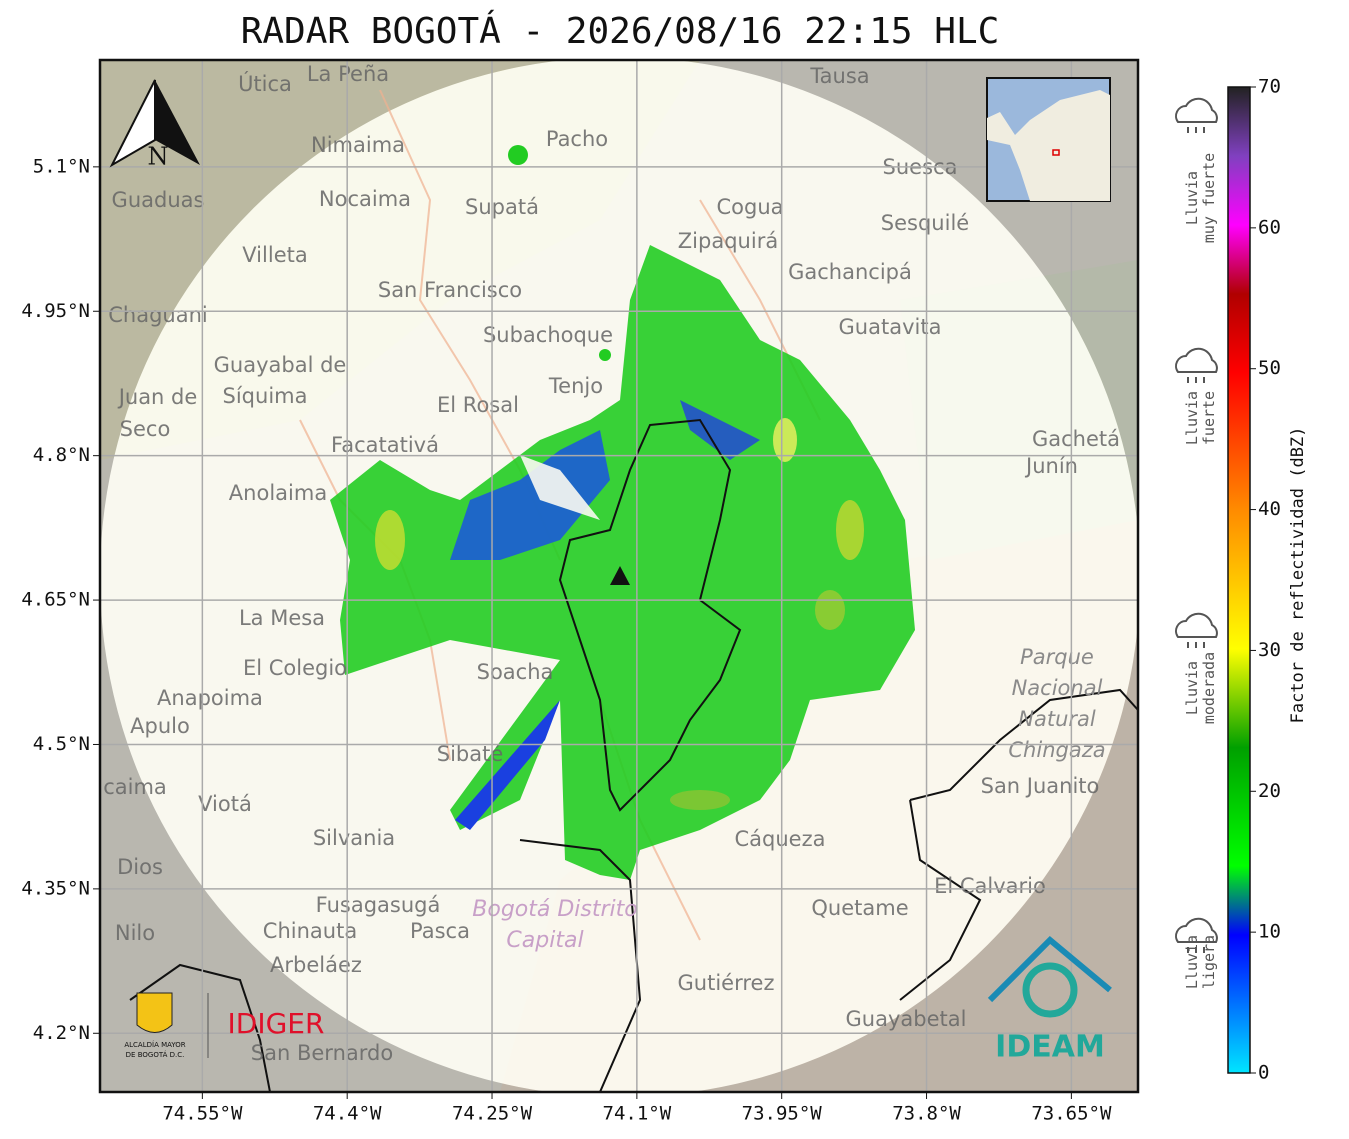 This screenshot has width=1349, height=1139. What do you see at coordinates (347, 1114) in the screenshot?
I see `x-tick-label: 74.4°W` at bounding box center [347, 1114].